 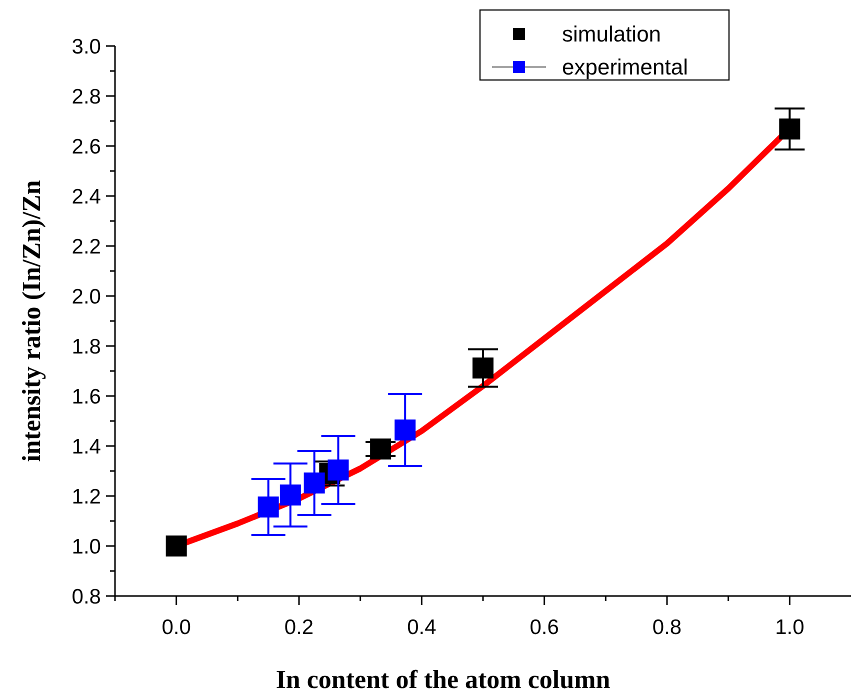 I want to click on y-tick-label: 2.8, so click(x=86, y=96).